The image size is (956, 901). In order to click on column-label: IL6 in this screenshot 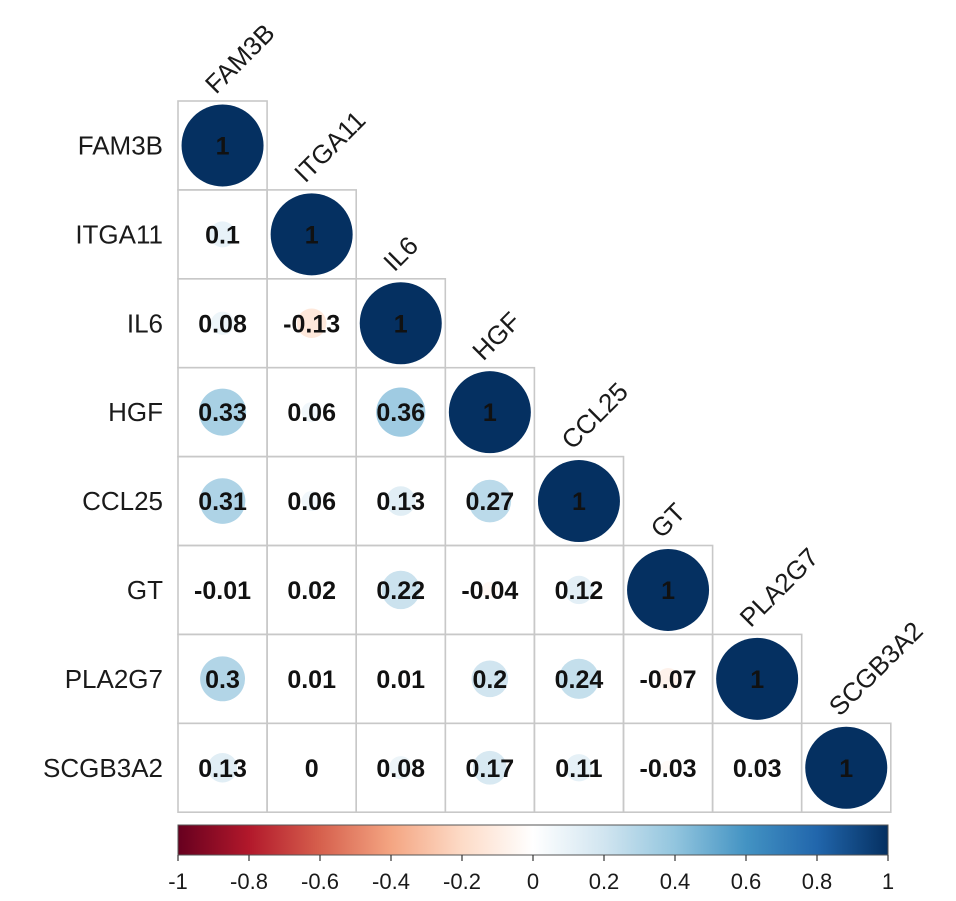, I will do `click(400, 253)`.